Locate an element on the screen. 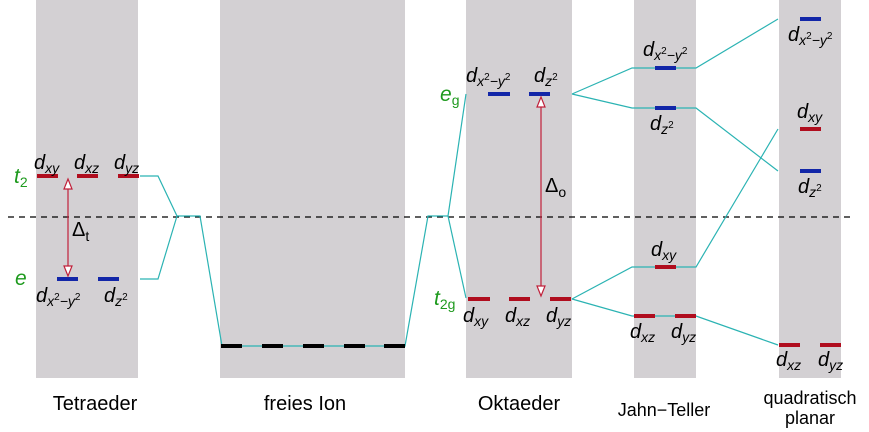  panel-tetrahedral is located at coordinates (87, 189).